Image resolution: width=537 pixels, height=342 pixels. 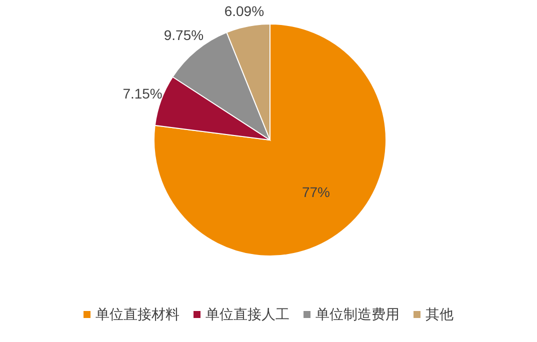 I want to click on legend-label: 单位直接人工, so click(x=248, y=314).